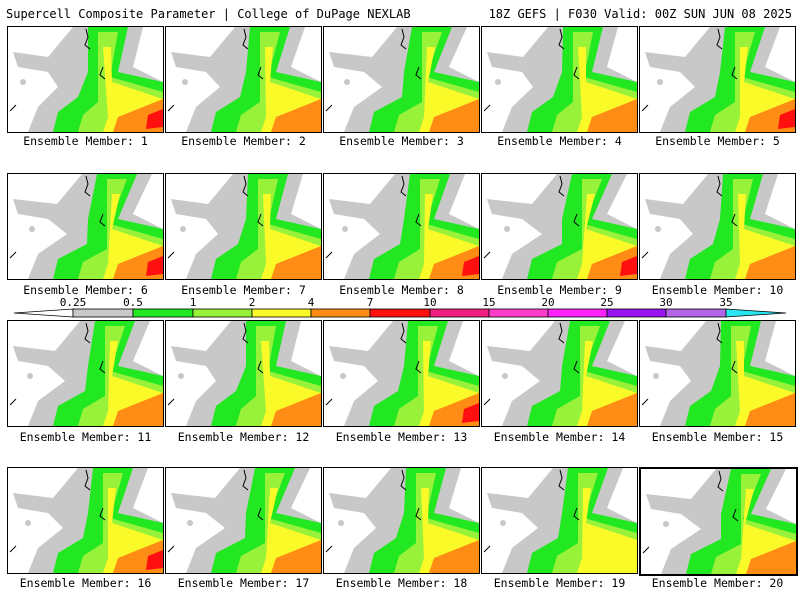 The height and width of the screenshot is (600, 800). What do you see at coordinates (311, 302) in the screenshot?
I see `legend-tick-label: 4` at bounding box center [311, 302].